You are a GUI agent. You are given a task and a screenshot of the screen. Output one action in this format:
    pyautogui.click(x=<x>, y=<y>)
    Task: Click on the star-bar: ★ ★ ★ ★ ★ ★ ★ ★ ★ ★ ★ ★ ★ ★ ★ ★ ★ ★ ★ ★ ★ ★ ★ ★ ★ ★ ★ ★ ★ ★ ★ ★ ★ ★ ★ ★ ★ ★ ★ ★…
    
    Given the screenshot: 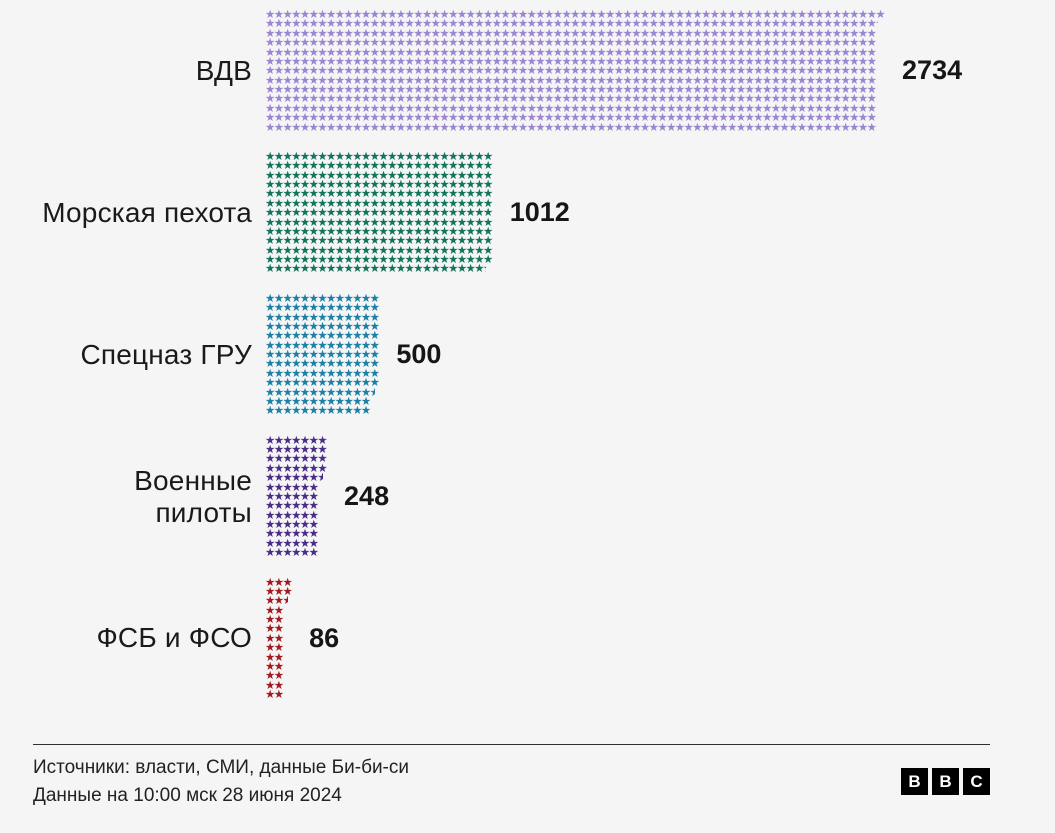 What is the action you would take?
    pyautogui.click(x=575, y=70)
    